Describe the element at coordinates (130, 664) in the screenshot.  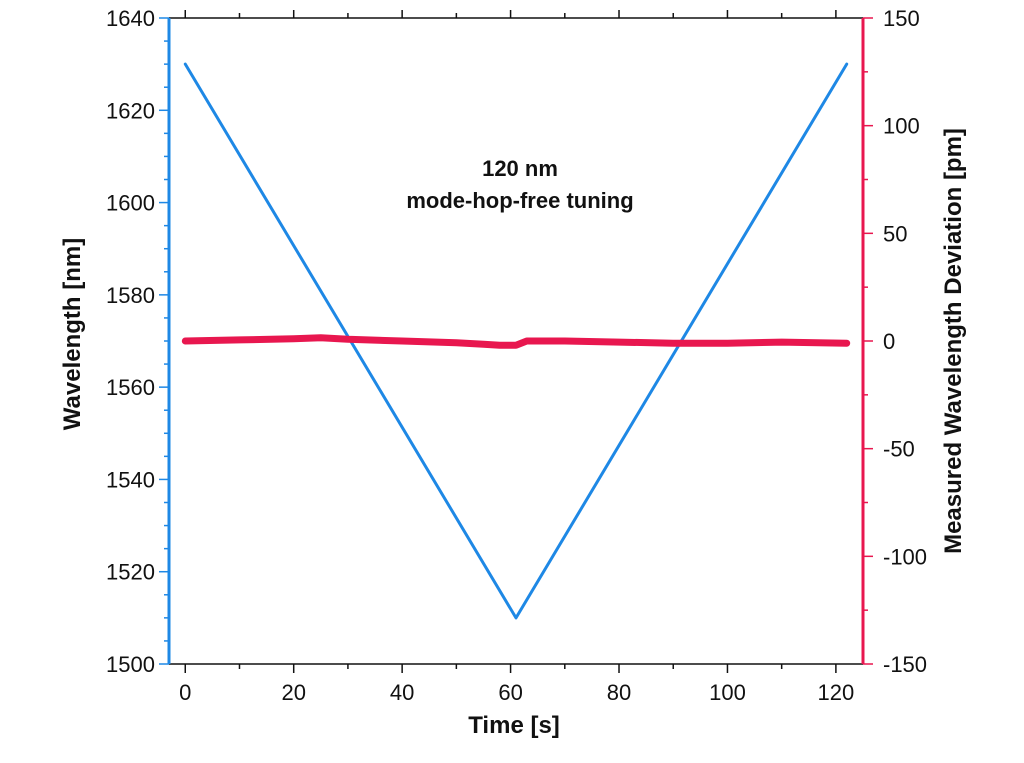
I see `left-y-tick-label: 1500` at that location.